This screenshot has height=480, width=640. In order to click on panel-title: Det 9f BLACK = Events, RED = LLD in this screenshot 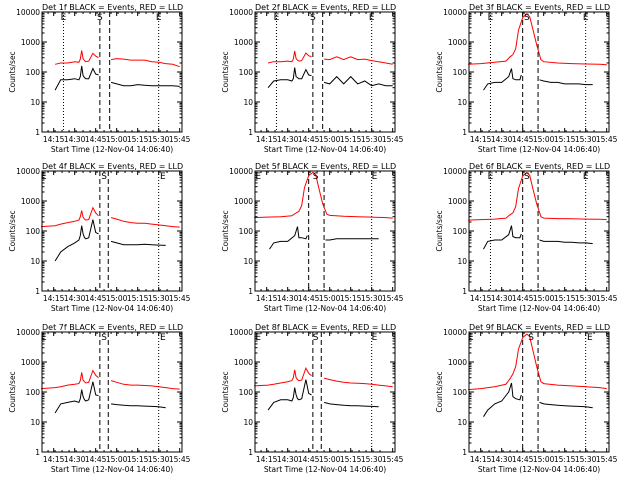, I will do `click(539, 327)`.